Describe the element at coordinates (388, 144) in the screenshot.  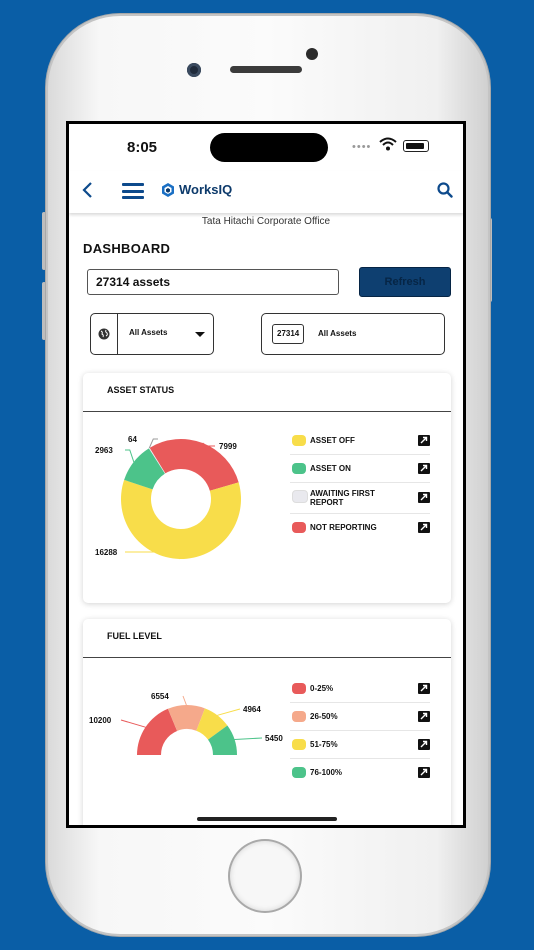
I see `wifi-icon` at that location.